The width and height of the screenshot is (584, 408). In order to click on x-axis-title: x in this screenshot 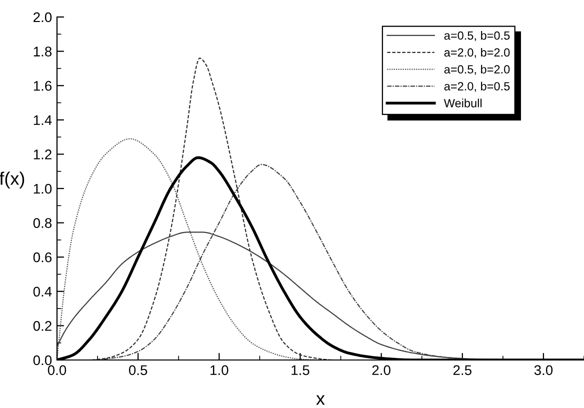, I will do `click(320, 400)`.